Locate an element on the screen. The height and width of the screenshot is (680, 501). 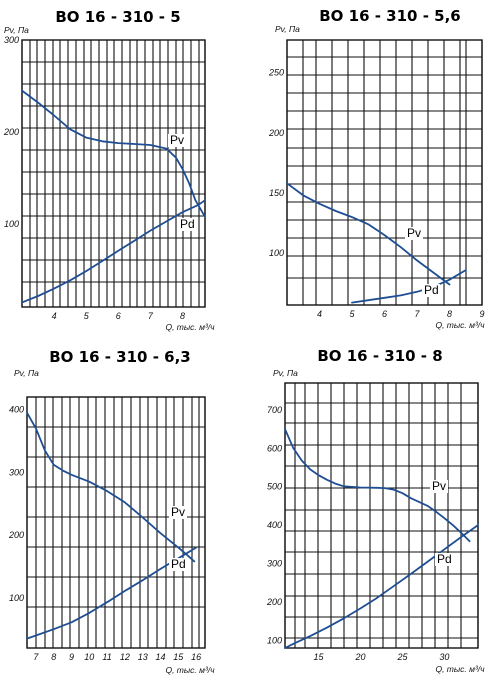
x-tick-label: 14 is located at coordinates (160, 657).